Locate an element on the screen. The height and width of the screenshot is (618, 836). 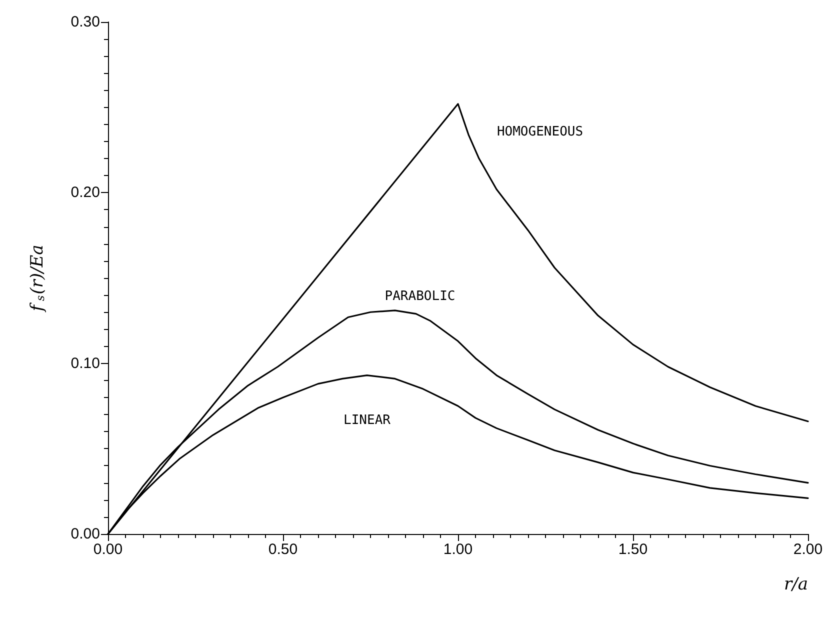
x-tick-label: 1.00 is located at coordinates (458, 549).